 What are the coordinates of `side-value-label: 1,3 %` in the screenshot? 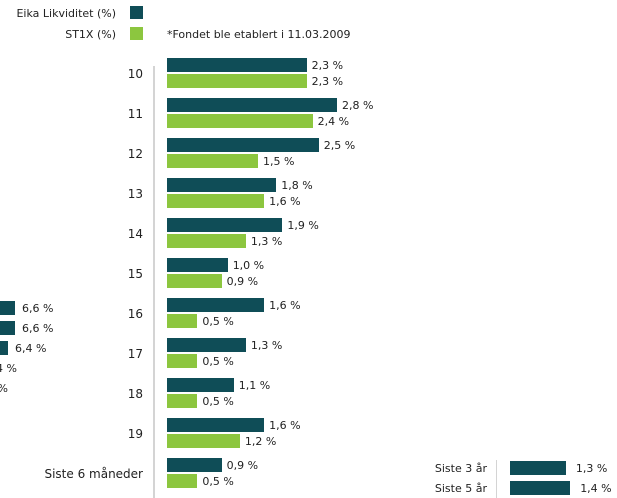 It's located at (591, 468).